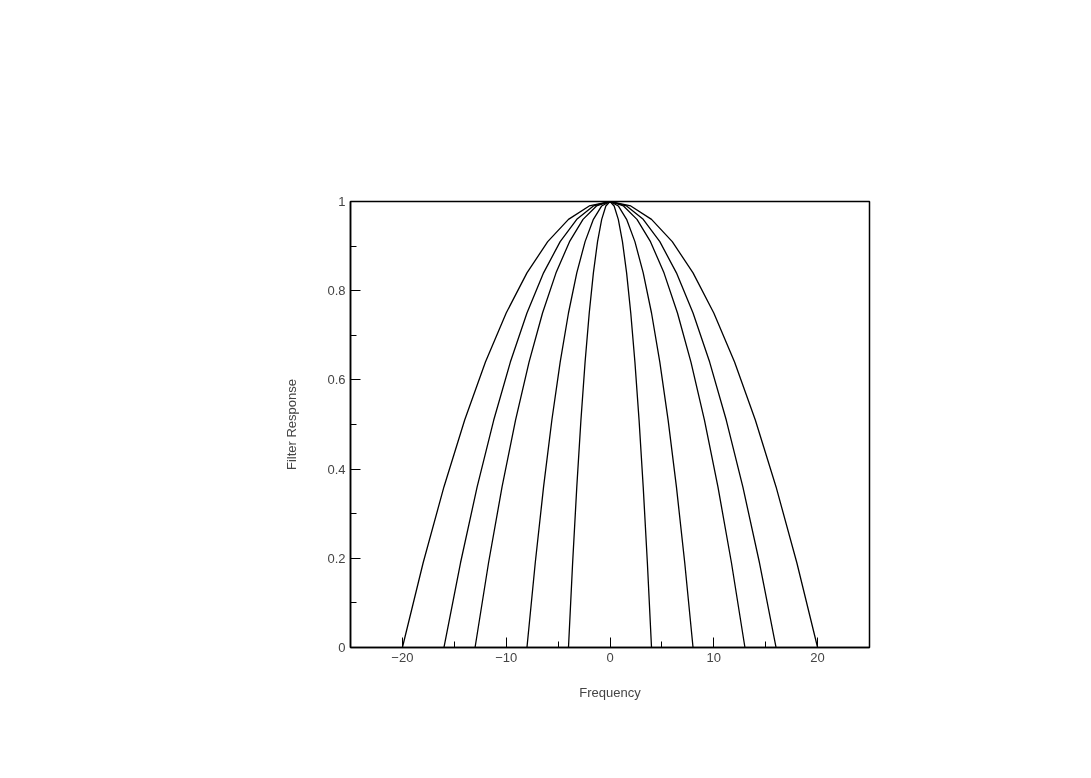  I want to click on x-tick-label: 20, so click(817, 657).